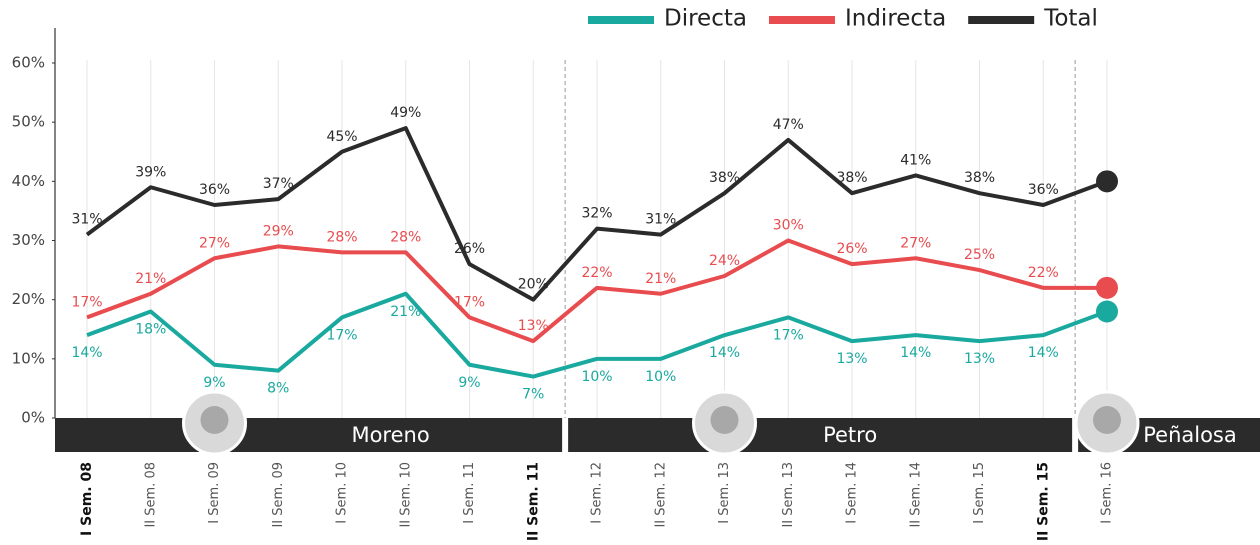 The height and width of the screenshot is (545, 1260). Describe the element at coordinates (341, 137) in the screenshot. I see `data-label: 45%` at that location.